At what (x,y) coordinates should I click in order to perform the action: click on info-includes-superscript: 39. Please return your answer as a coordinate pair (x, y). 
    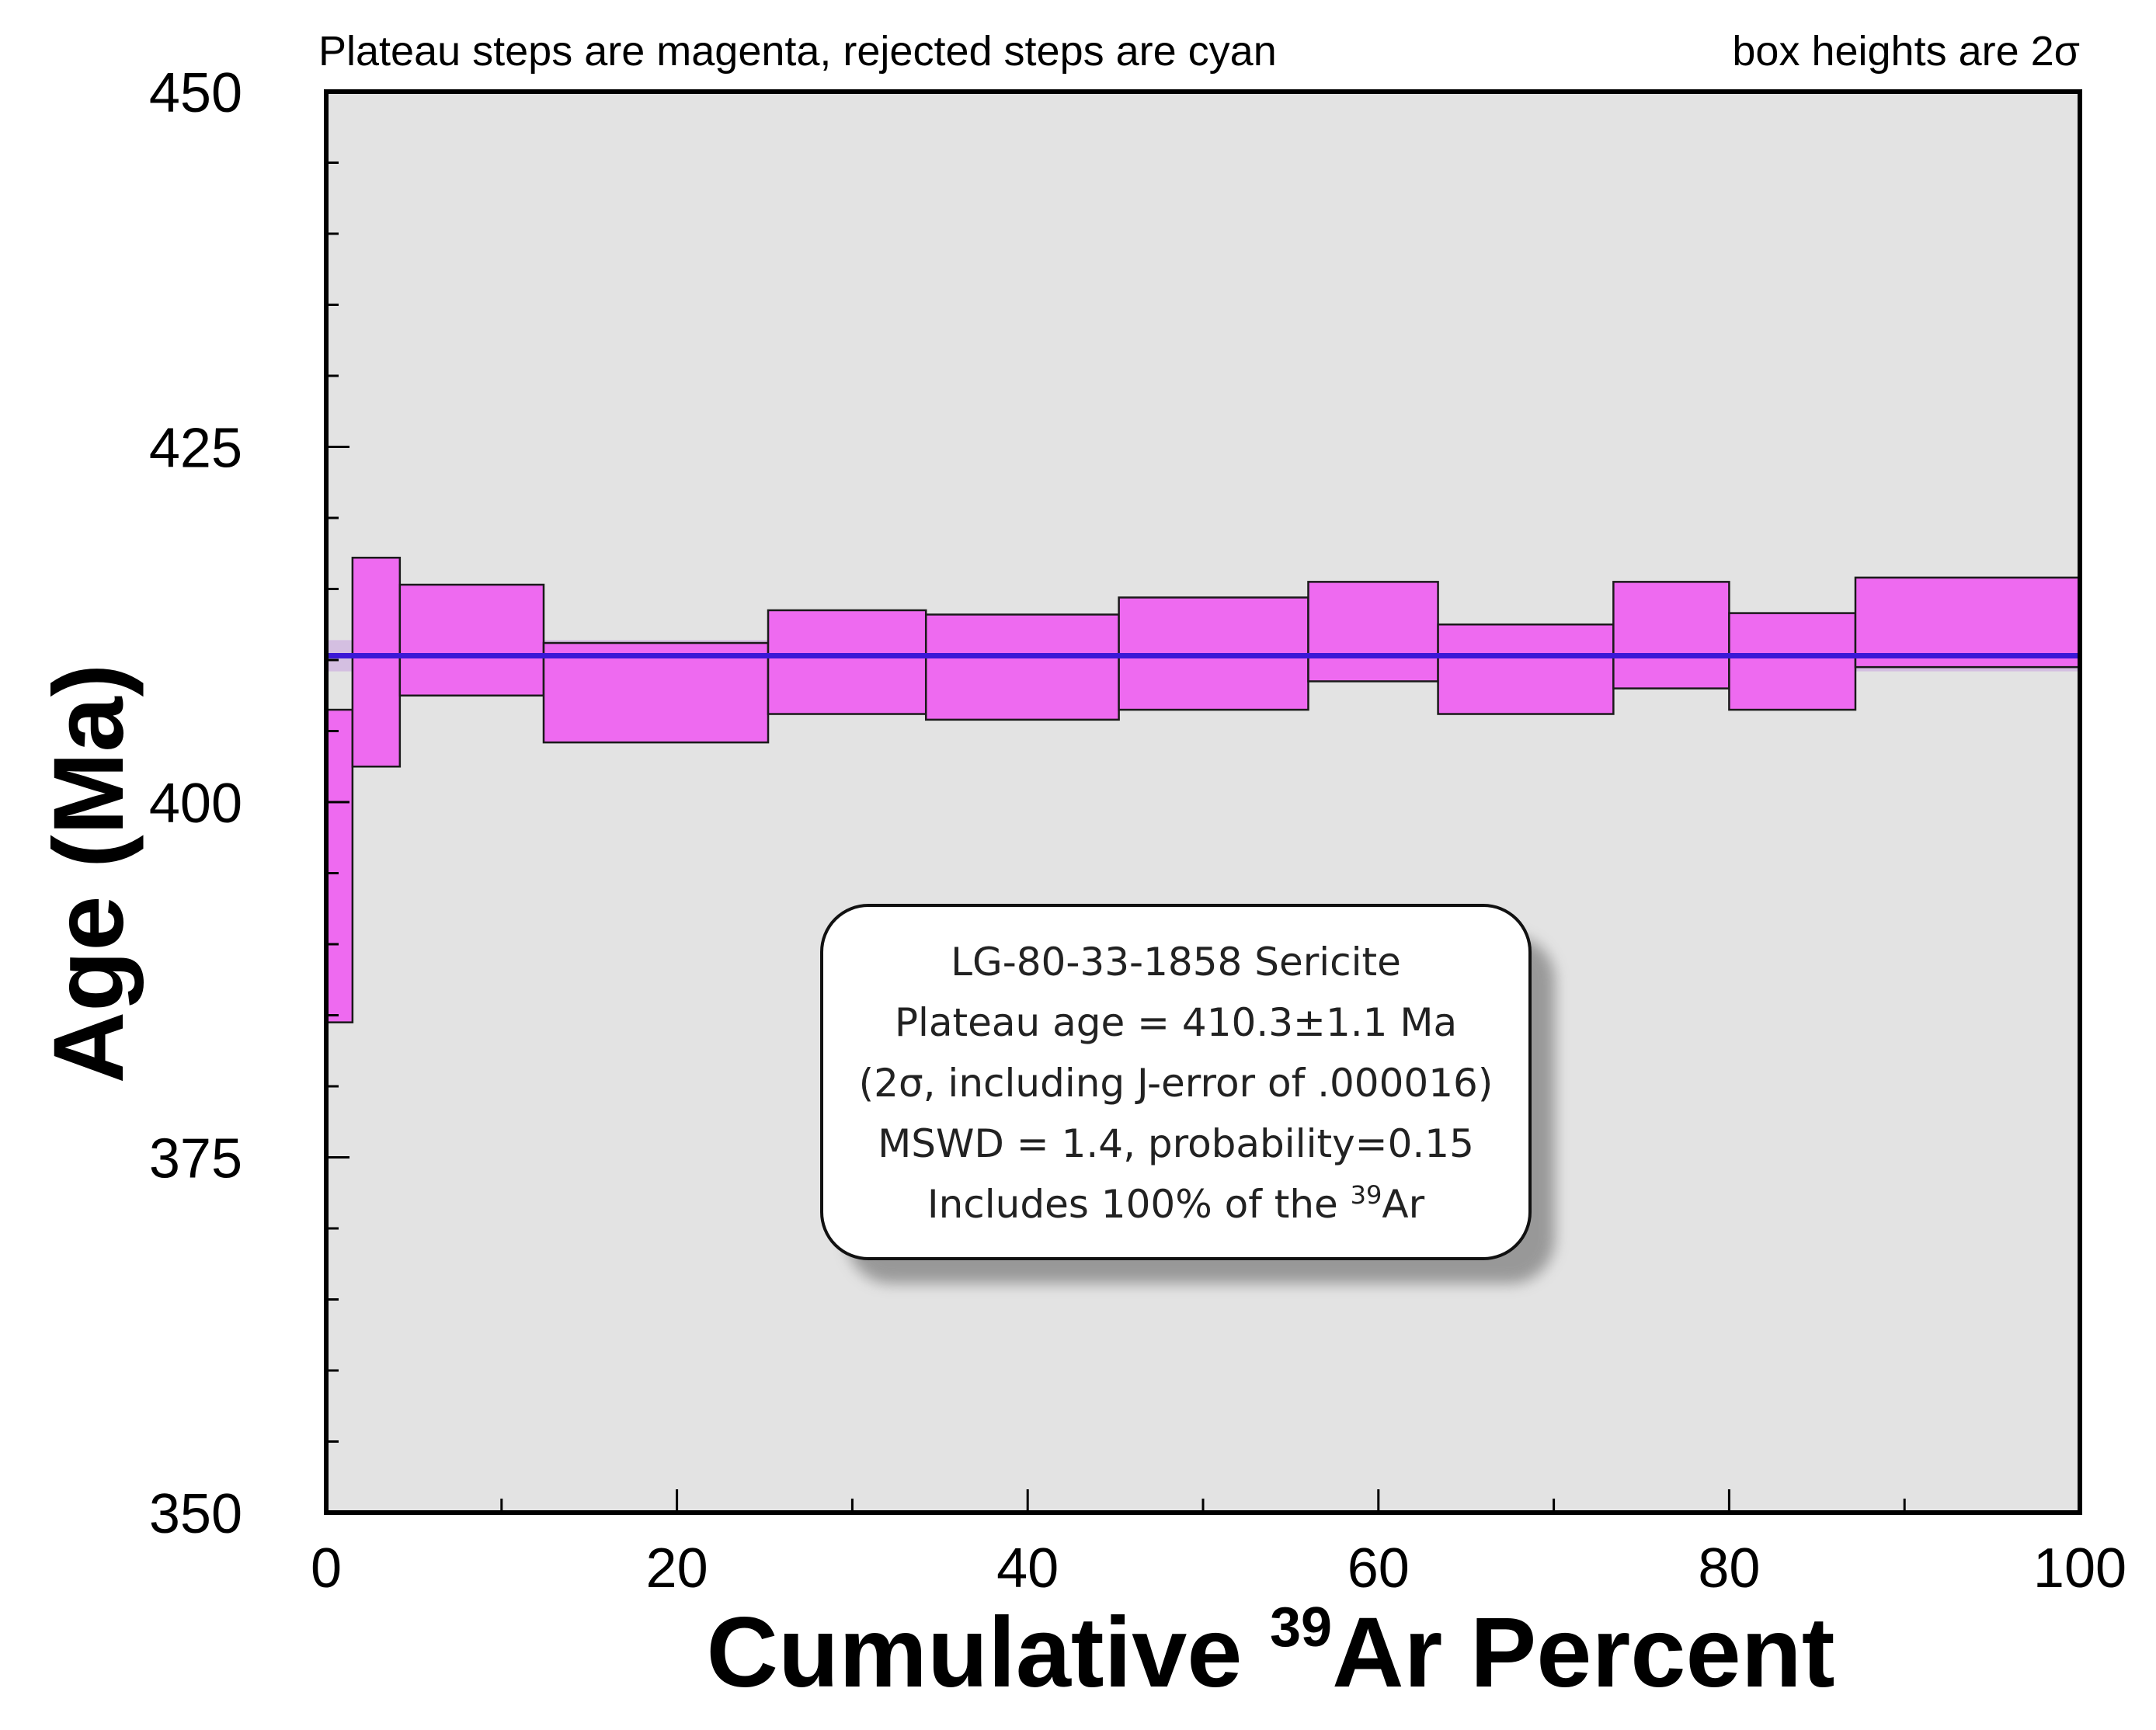
    Looking at the image, I should click on (1366, 1195).